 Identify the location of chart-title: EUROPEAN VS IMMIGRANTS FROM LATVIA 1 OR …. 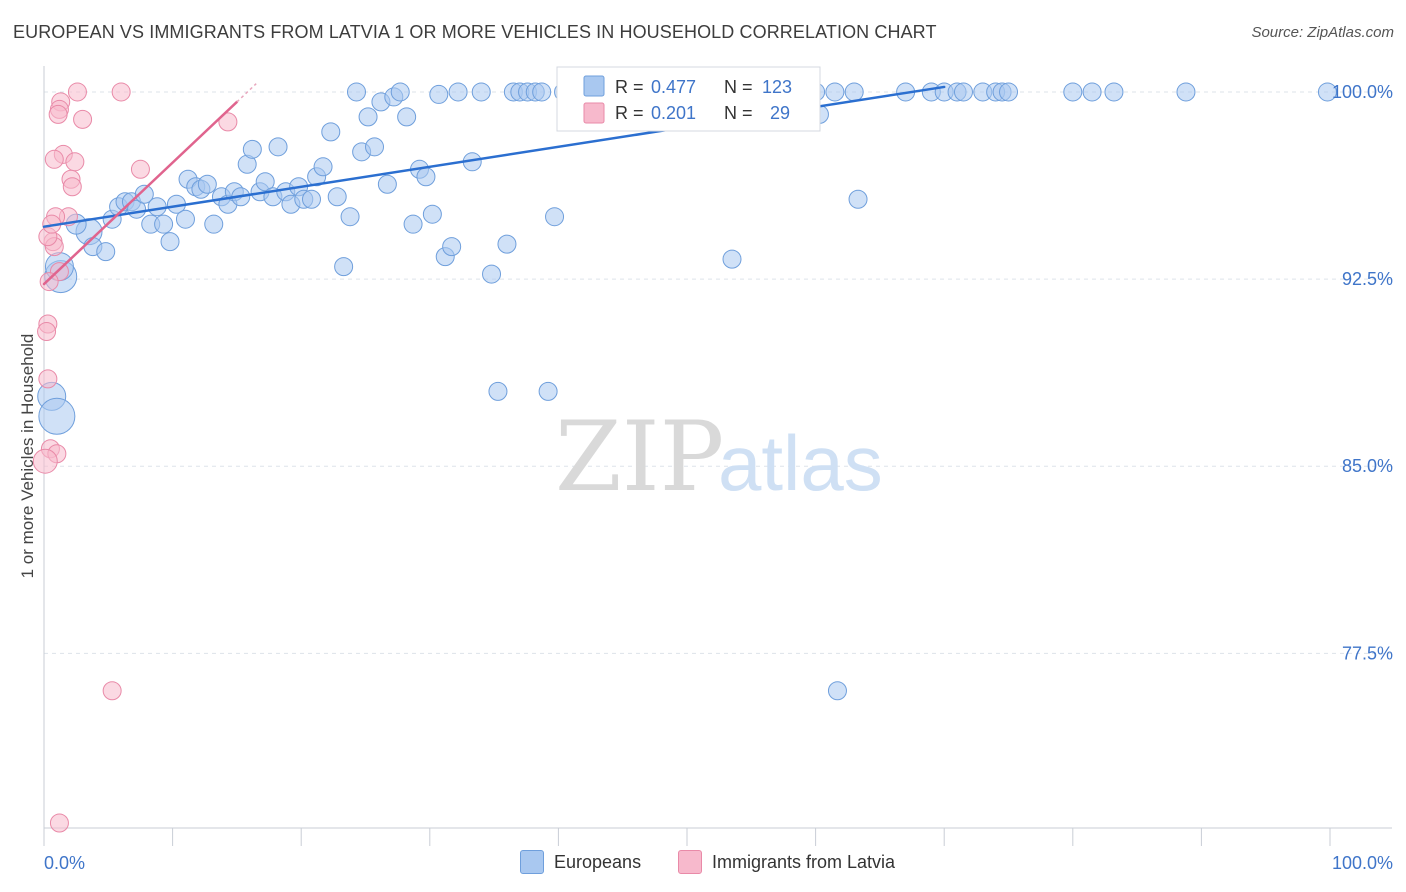
(475, 32).